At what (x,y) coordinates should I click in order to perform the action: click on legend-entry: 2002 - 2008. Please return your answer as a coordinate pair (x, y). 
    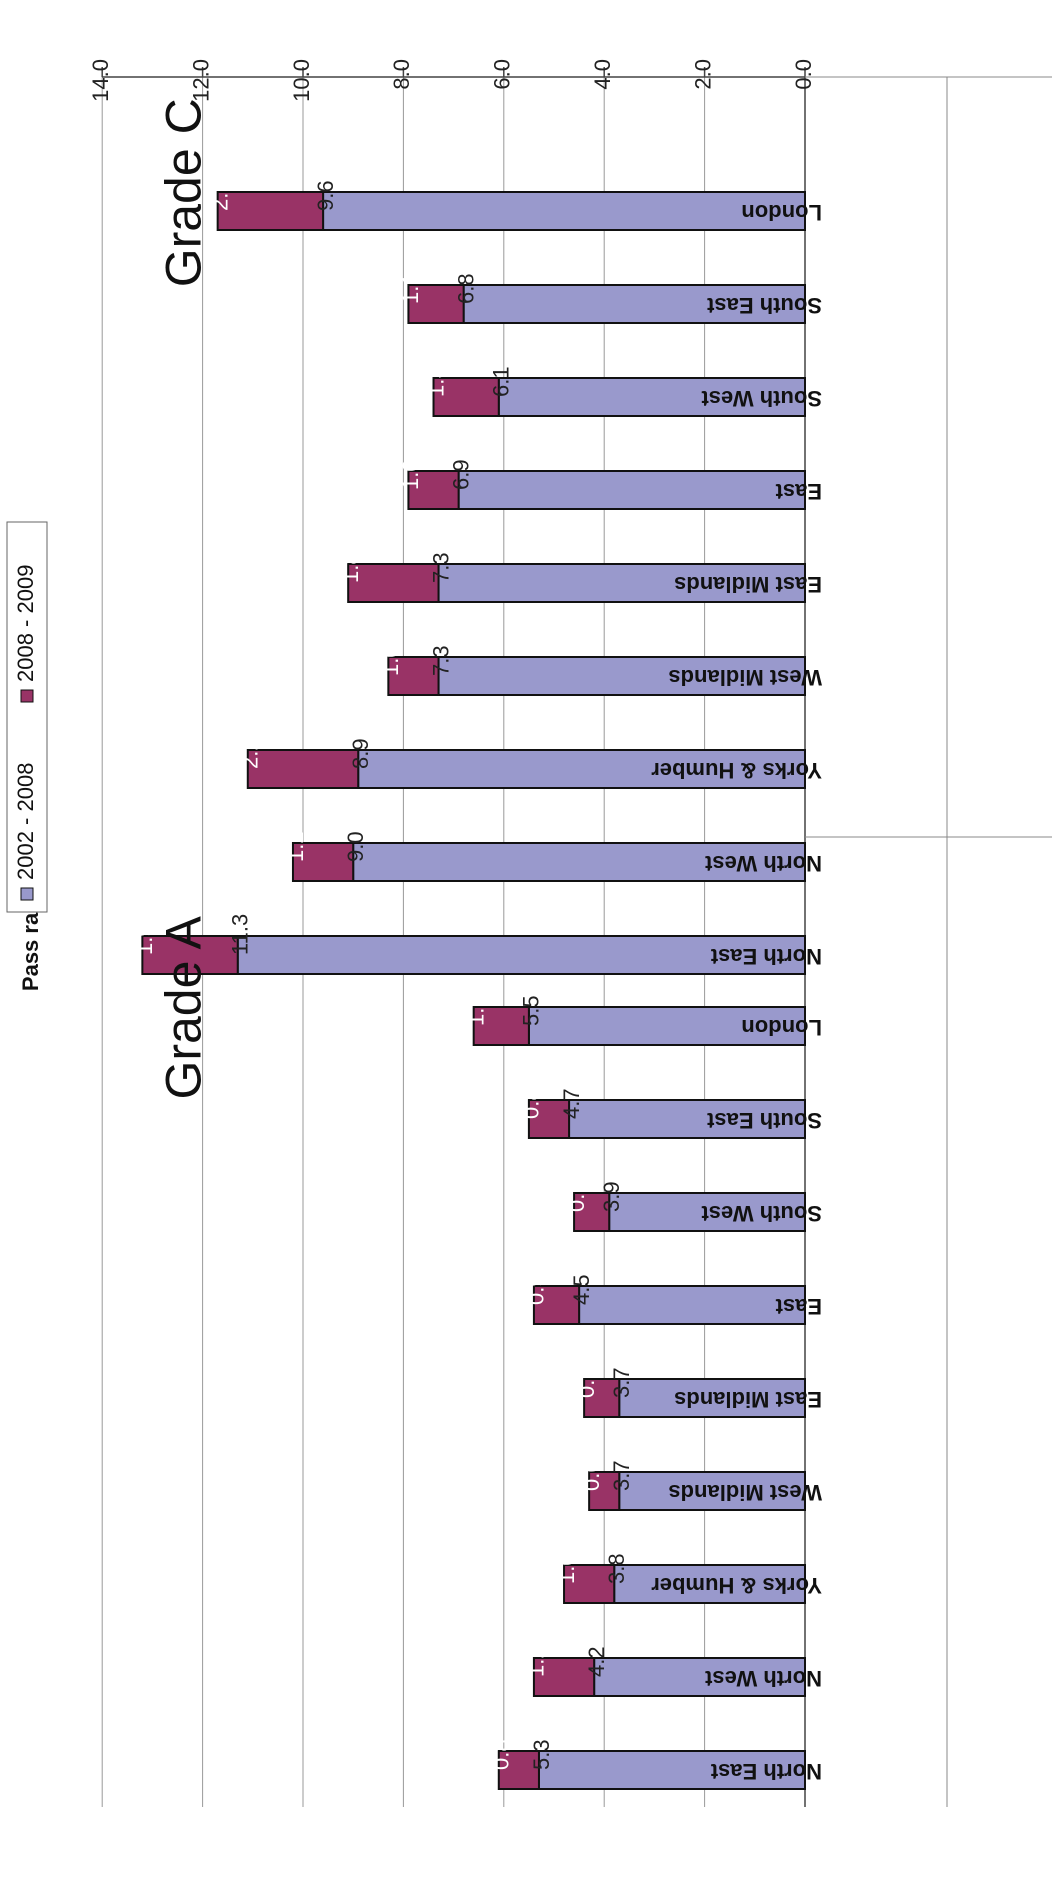
    Looking at the image, I should click on (25, 821).